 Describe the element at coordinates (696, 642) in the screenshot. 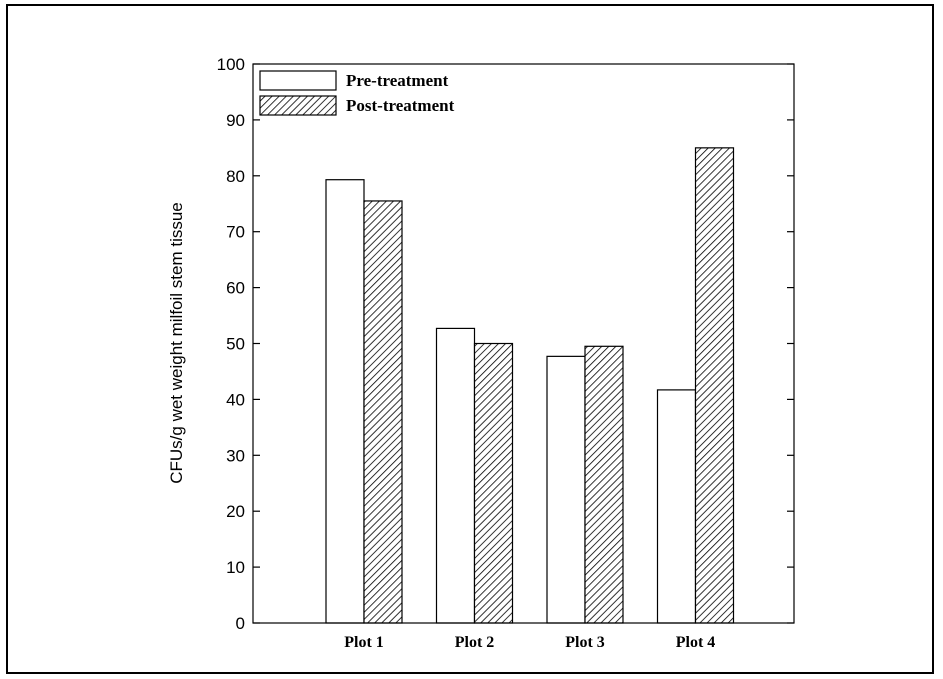

I see `x-category-label: Plot 4` at that location.